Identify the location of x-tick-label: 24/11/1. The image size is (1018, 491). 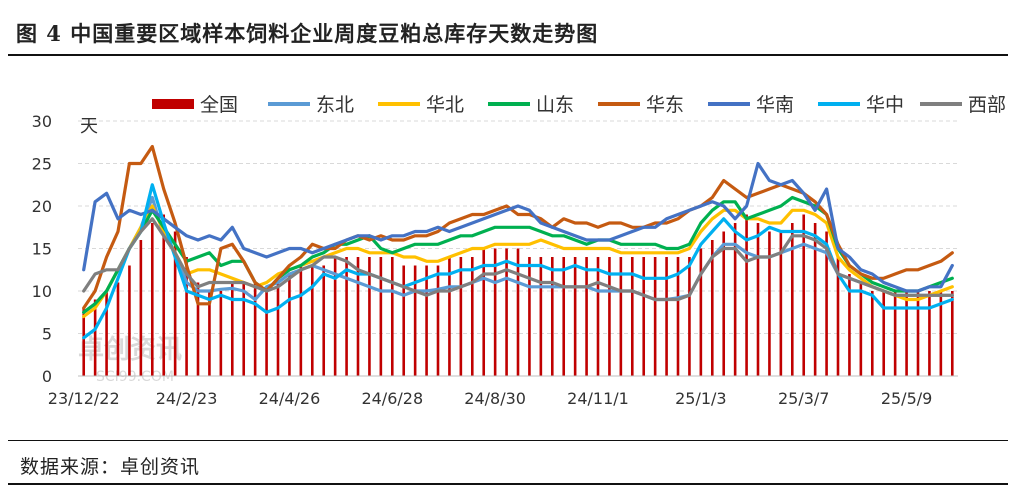
(598, 398).